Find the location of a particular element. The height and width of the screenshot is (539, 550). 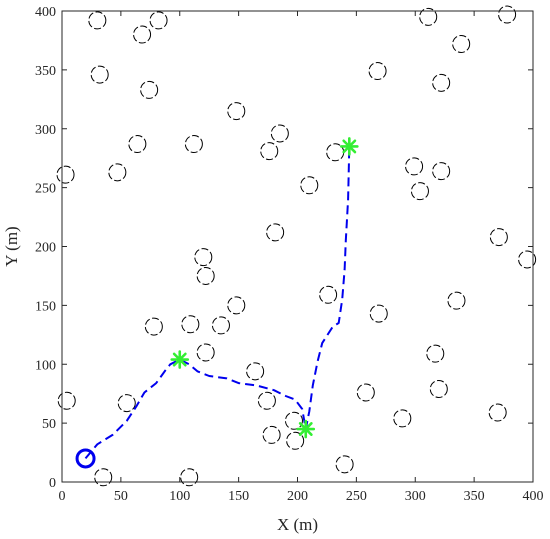

start-marker is located at coordinates (85, 458).